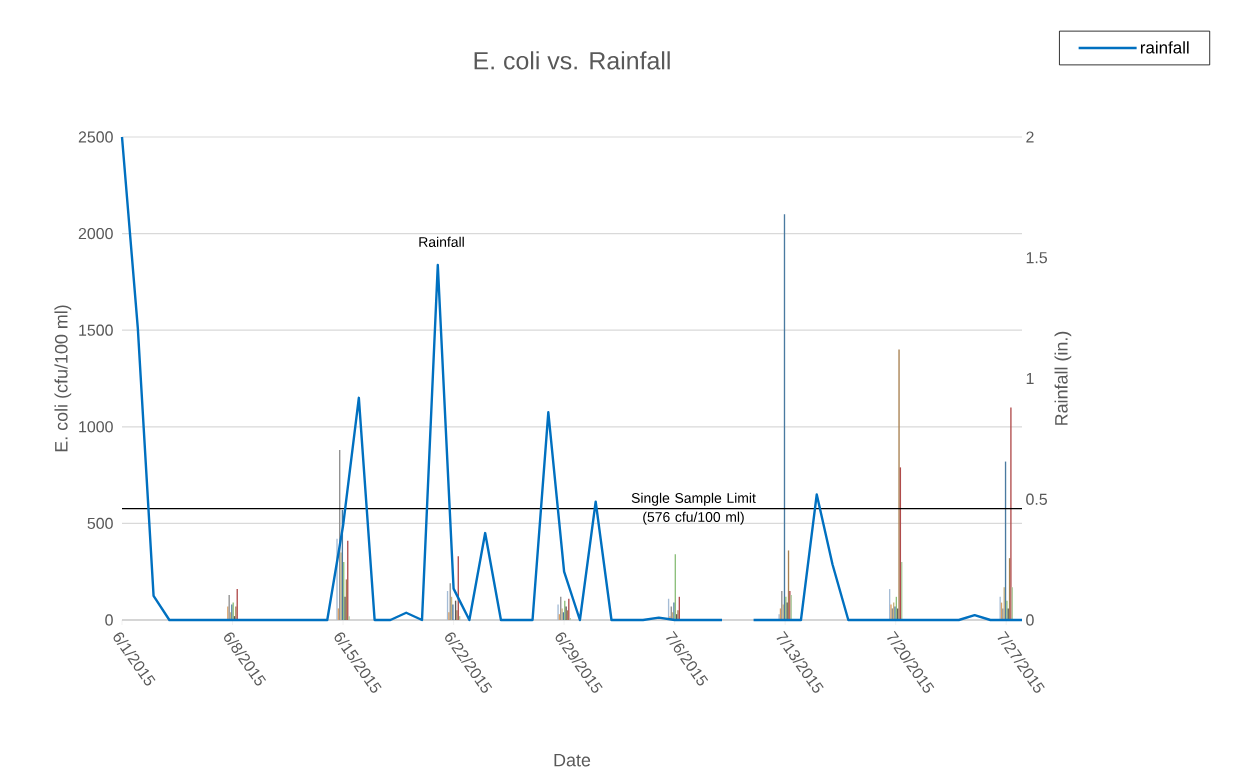 The image size is (1253, 768). Describe the element at coordinates (1030, 378) in the screenshot. I see `y2-tick-label: 1` at that location.